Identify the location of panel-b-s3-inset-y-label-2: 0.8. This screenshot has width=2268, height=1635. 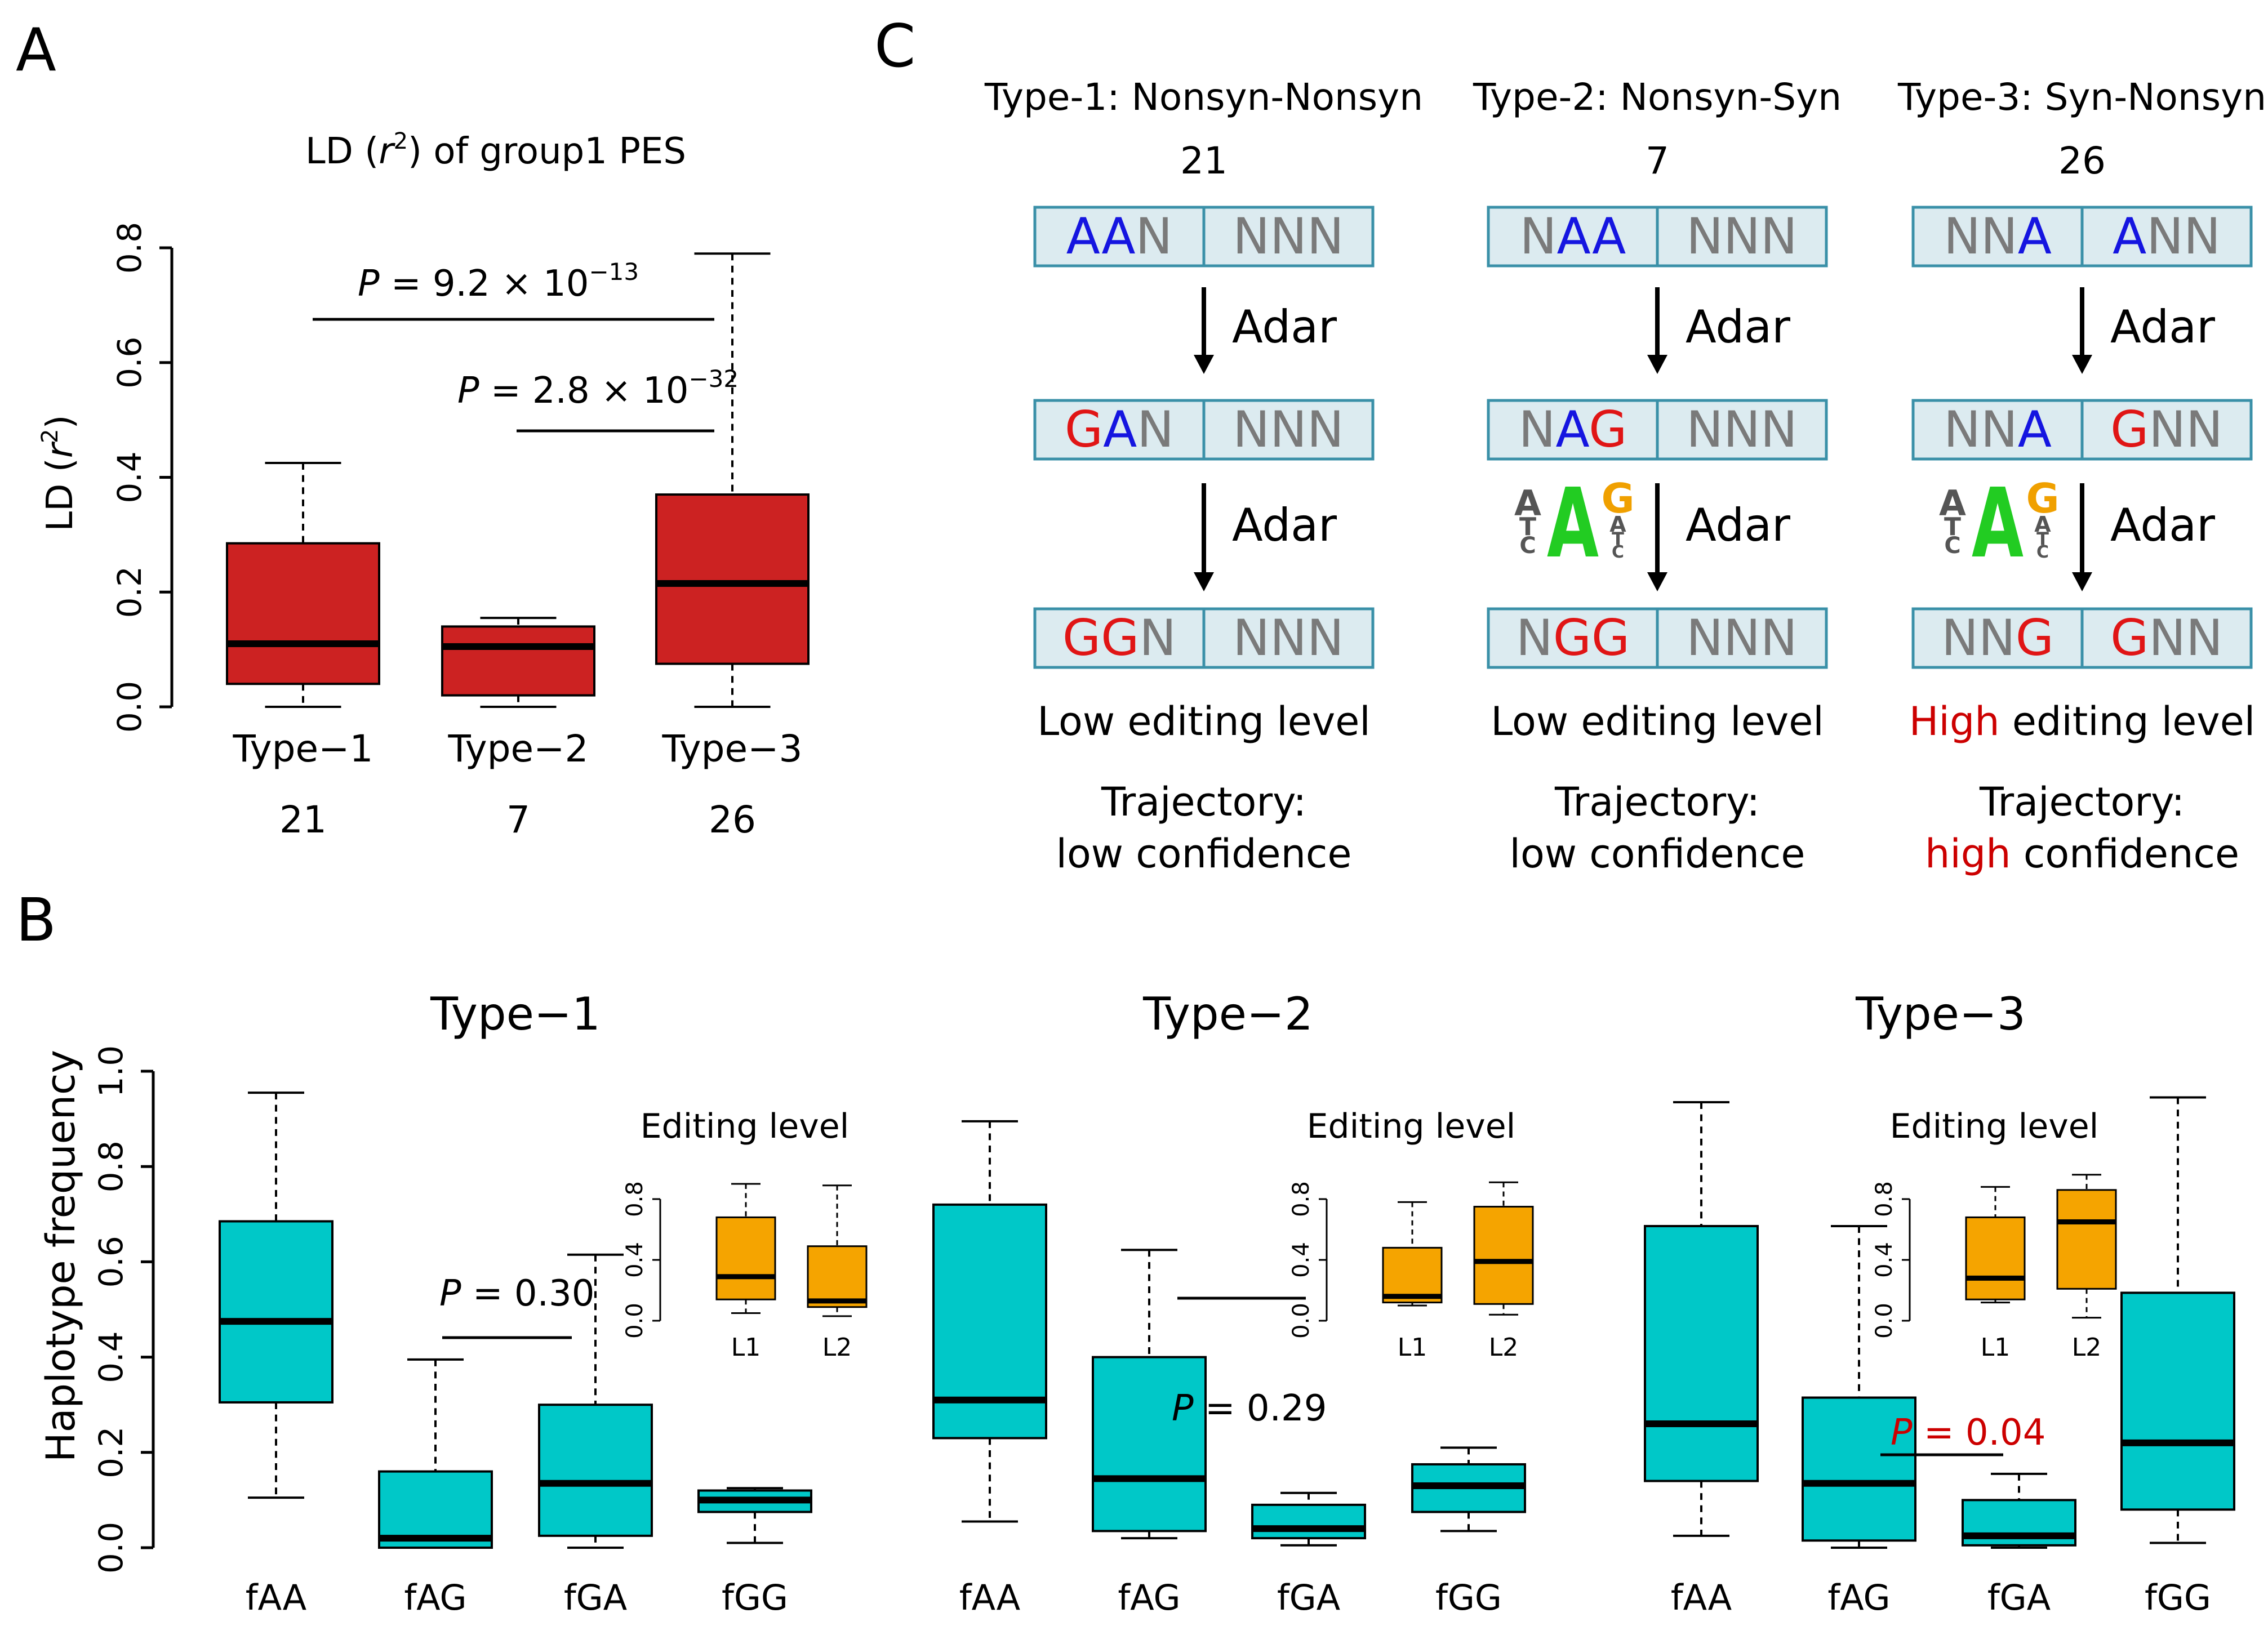
(1884, 1199).